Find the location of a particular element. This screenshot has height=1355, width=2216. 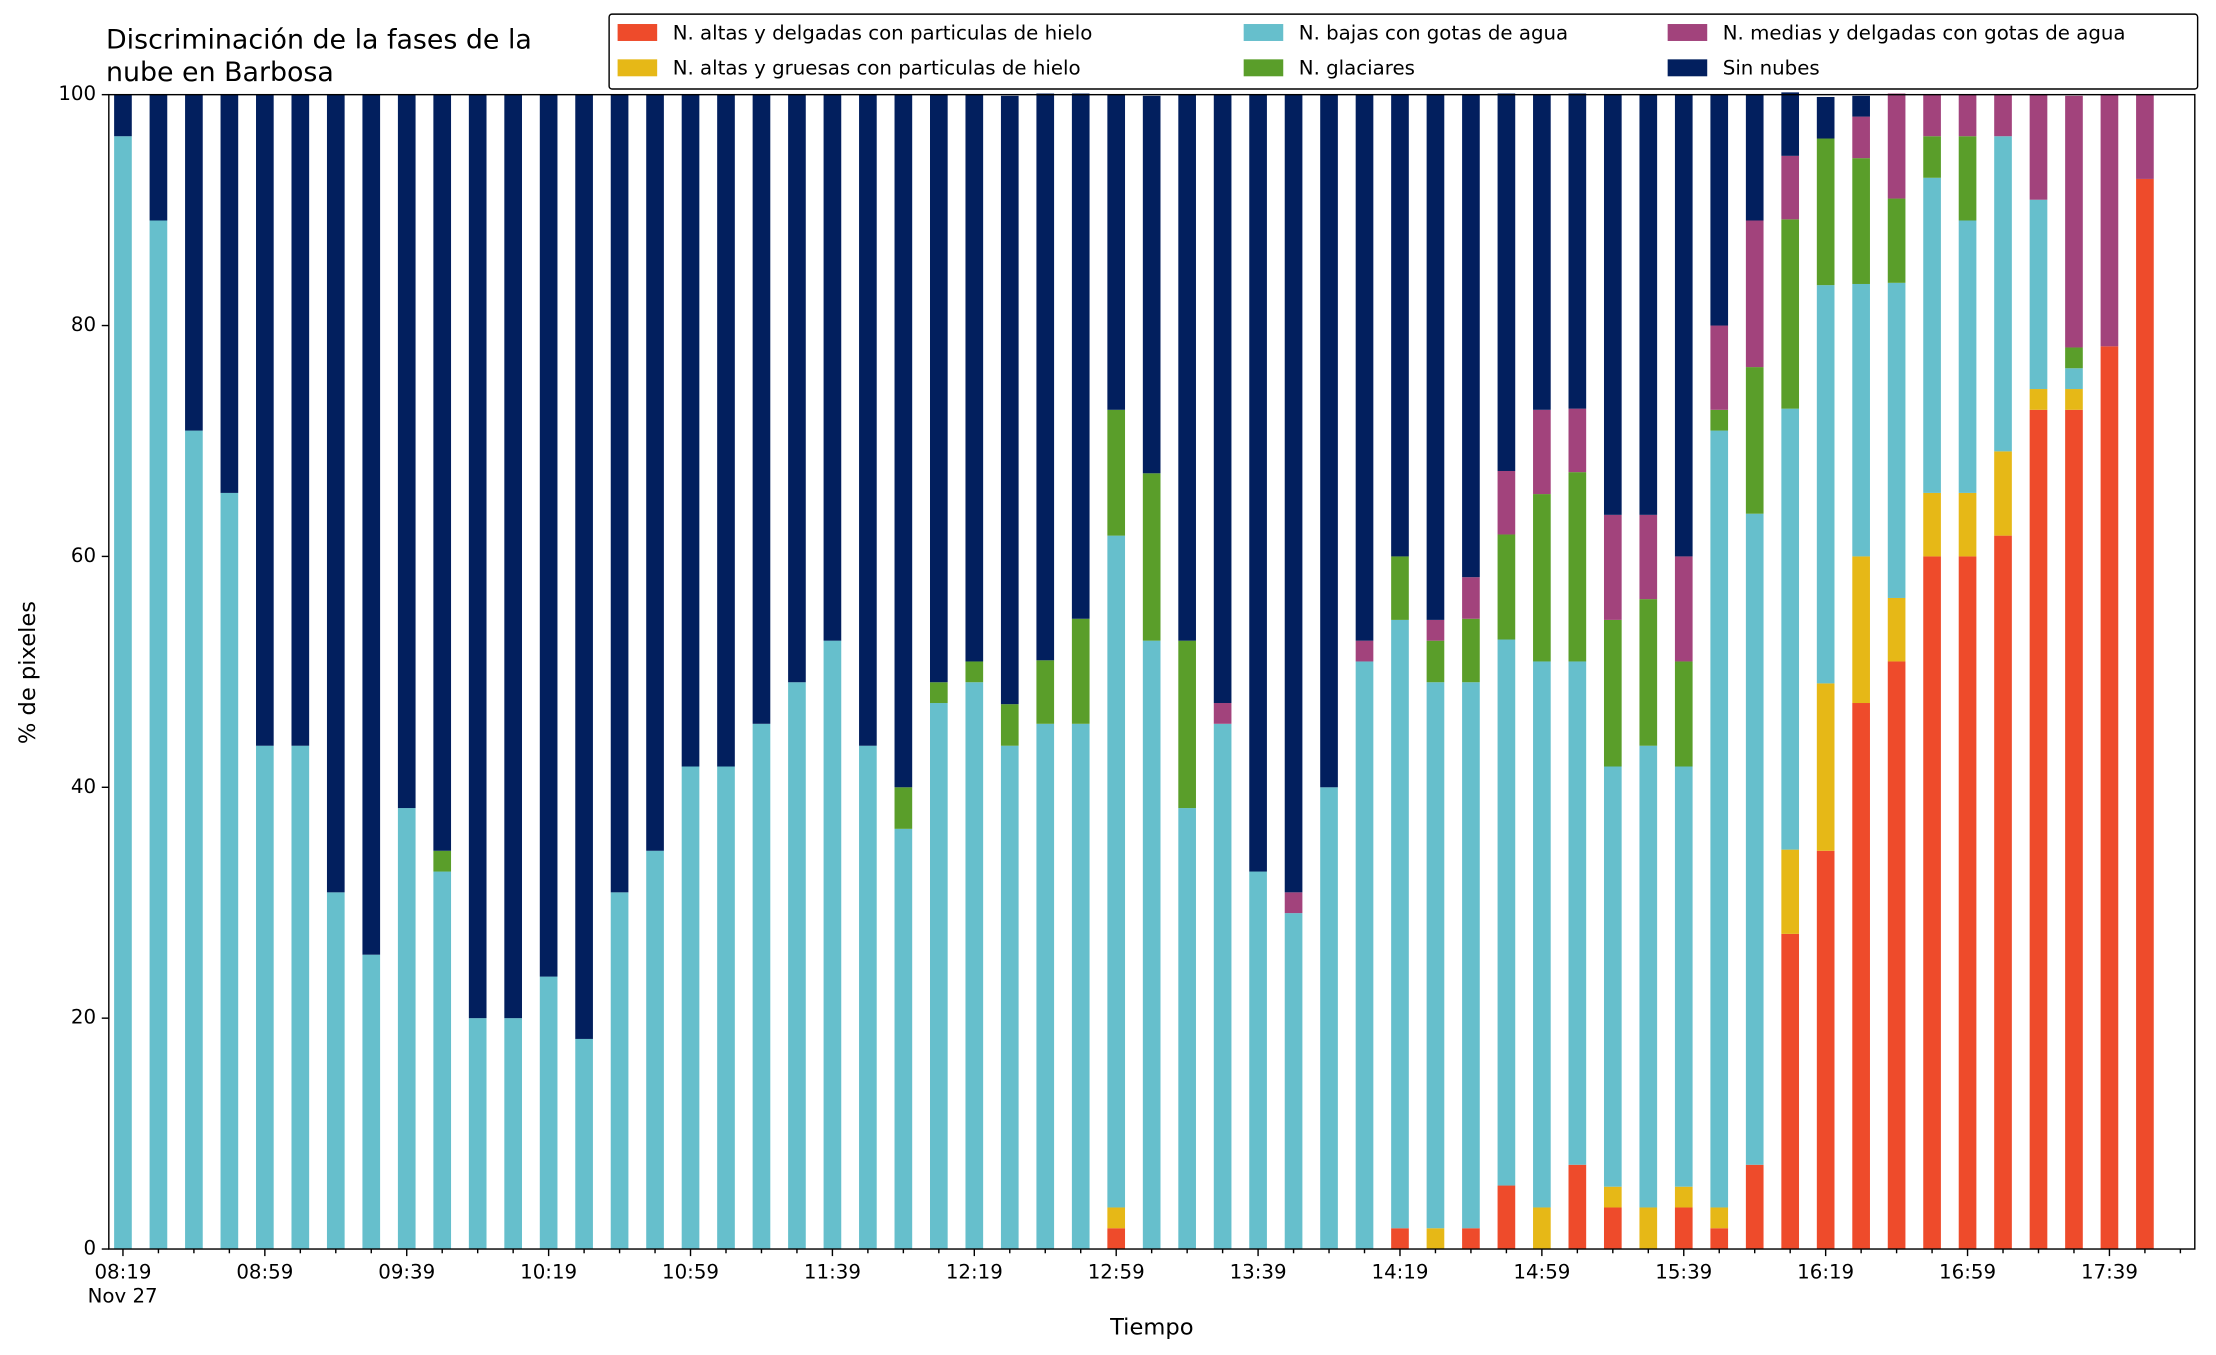

x-tick-label: 17:39 is located at coordinates (2109, 1272).